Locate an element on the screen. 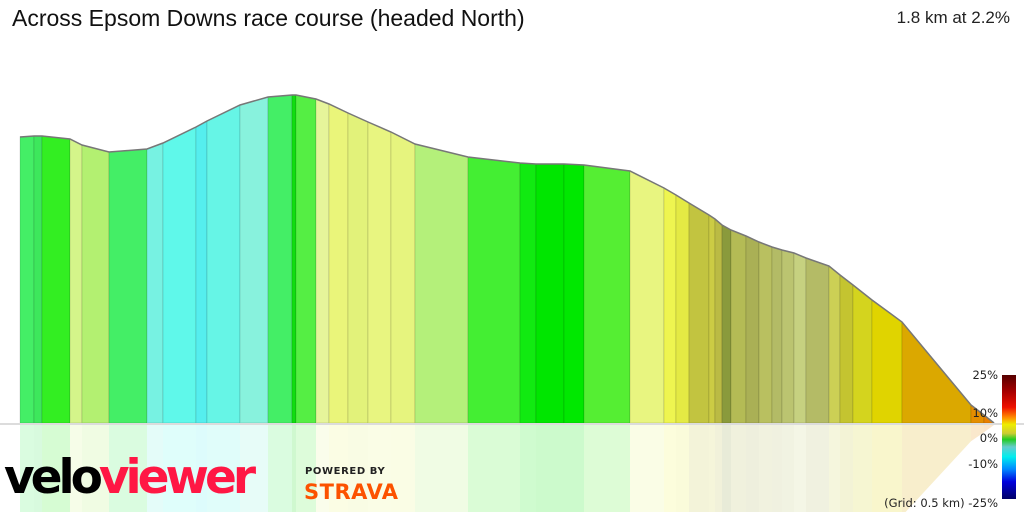 This screenshot has width=1024, height=512. veloviewer-logo: veloviewer is located at coordinates (130, 477).